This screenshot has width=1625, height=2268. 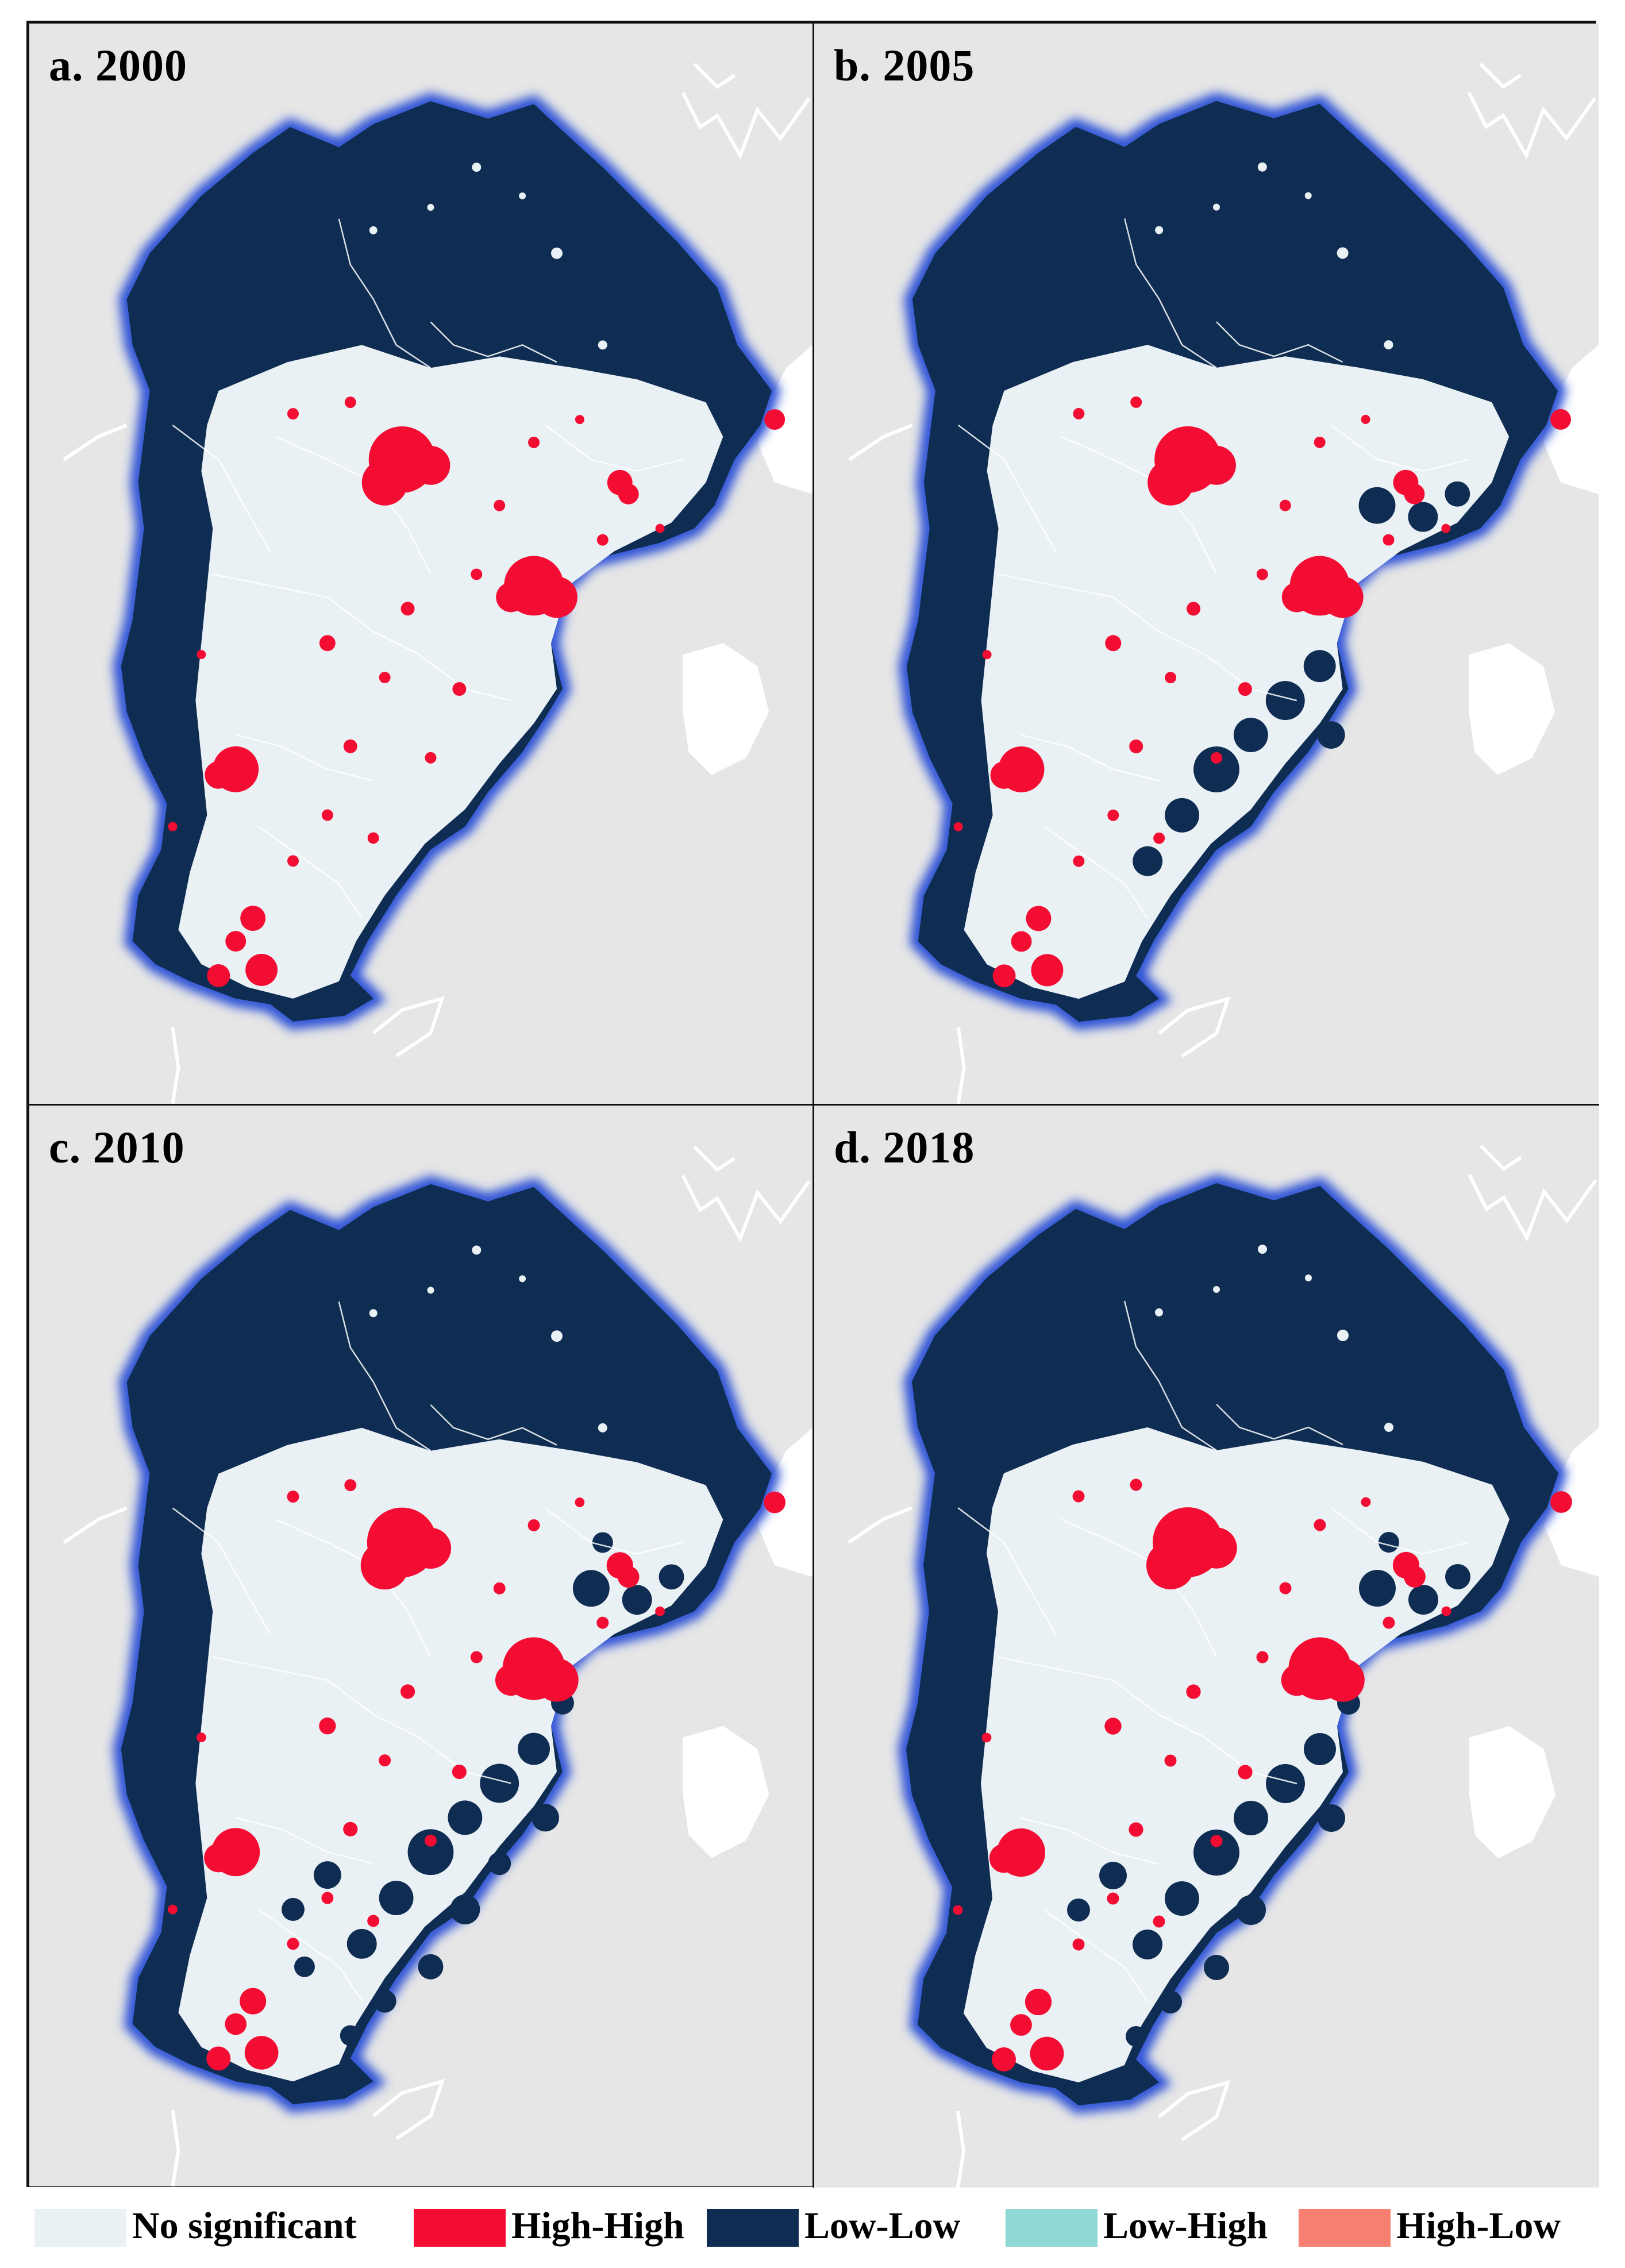 I want to click on sea-area, so click(x=1512, y=1792).